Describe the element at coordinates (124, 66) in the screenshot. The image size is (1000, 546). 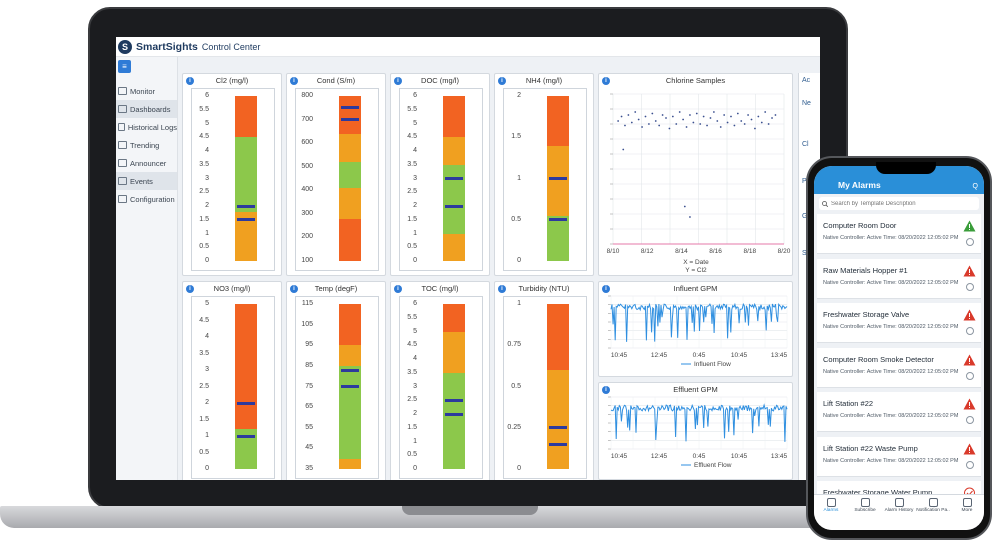
I see `menu-icon: ≡` at that location.